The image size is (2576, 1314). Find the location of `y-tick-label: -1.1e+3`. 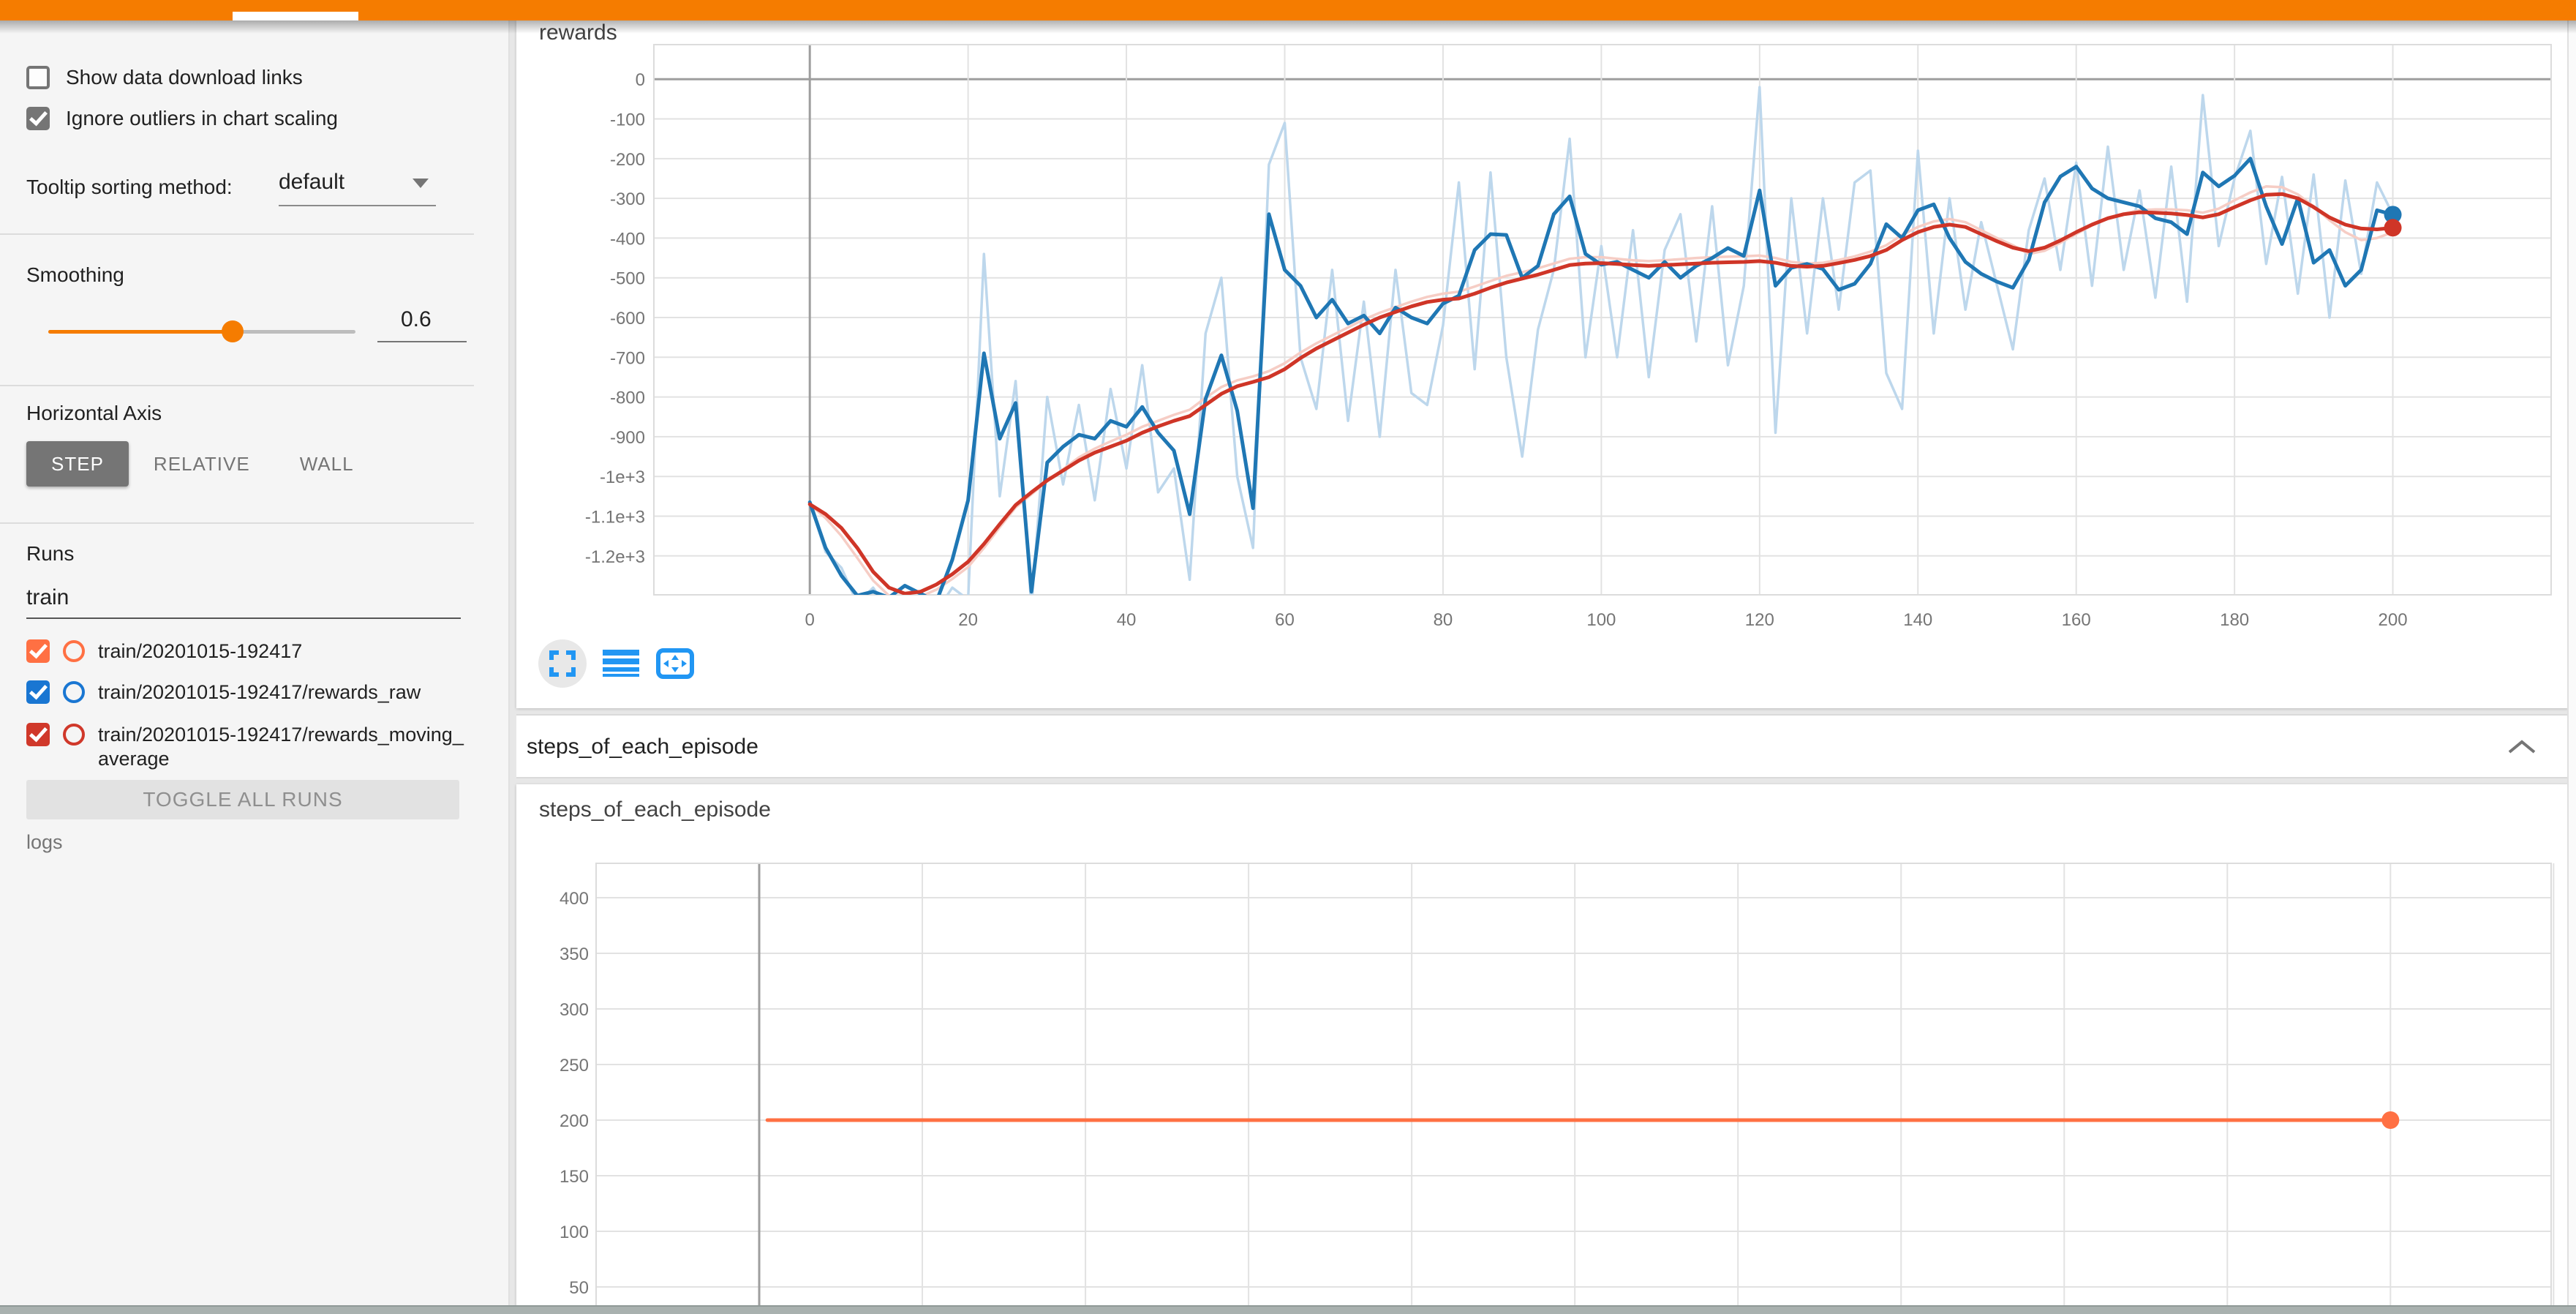

y-tick-label: -1.1e+3 is located at coordinates (615, 517).